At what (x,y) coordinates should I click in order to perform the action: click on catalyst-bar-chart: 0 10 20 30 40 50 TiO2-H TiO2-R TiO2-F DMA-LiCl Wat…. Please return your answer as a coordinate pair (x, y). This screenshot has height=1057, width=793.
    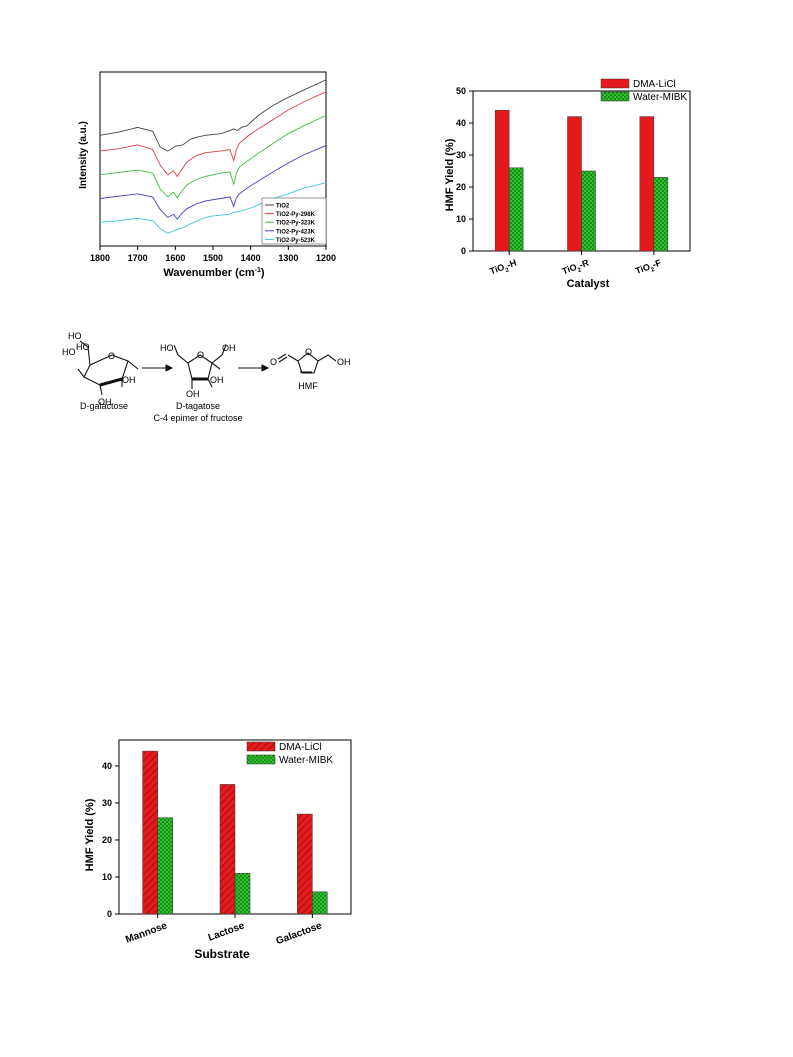
    Looking at the image, I should click on (567, 184).